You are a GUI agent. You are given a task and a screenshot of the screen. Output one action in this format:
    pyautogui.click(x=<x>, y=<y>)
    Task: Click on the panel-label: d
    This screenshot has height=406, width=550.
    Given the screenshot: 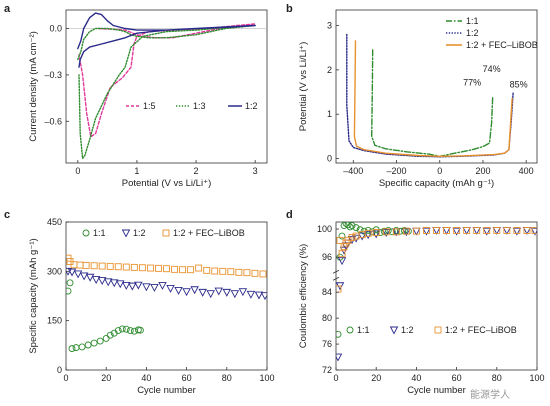 What is the action you would take?
    pyautogui.click(x=289, y=215)
    